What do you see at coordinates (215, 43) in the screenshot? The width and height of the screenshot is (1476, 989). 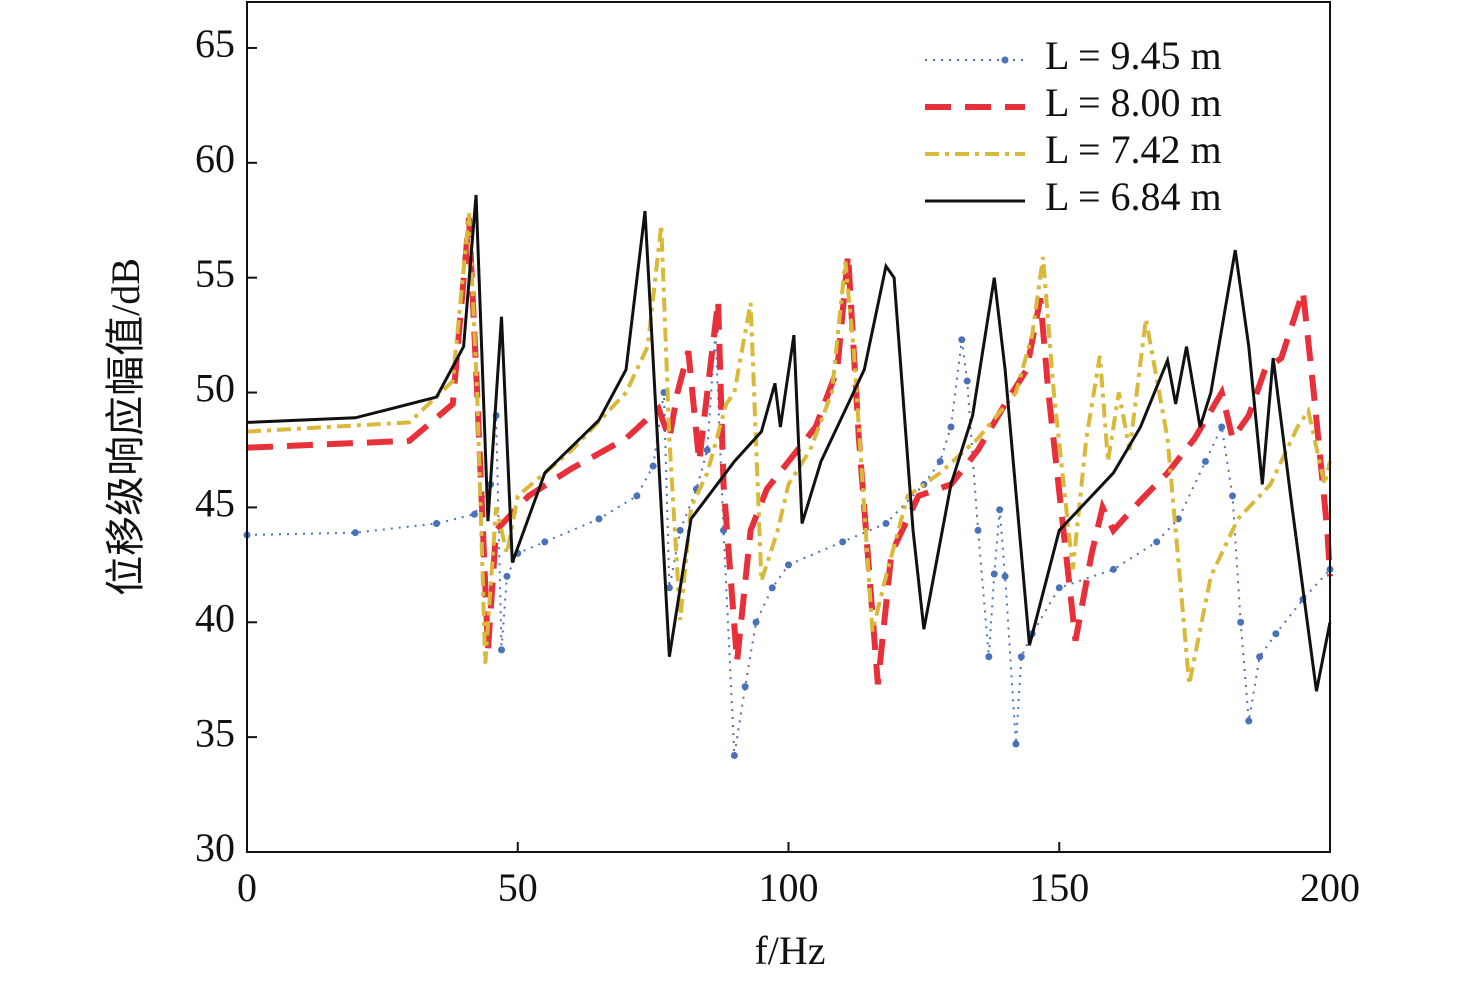 I see `y-tick-label: 65` at bounding box center [215, 43].